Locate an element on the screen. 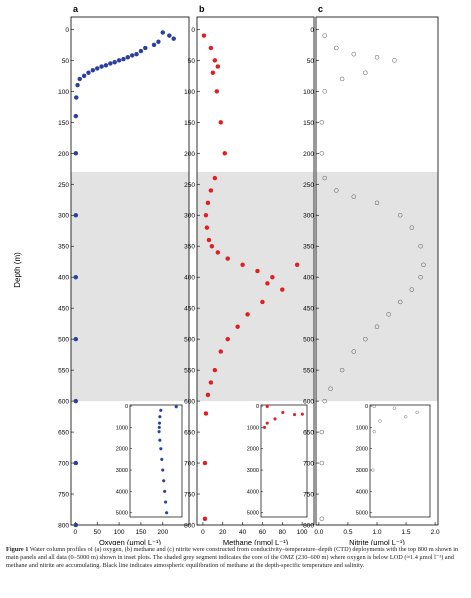  x-tick-label: 40 is located at coordinates (243, 532).